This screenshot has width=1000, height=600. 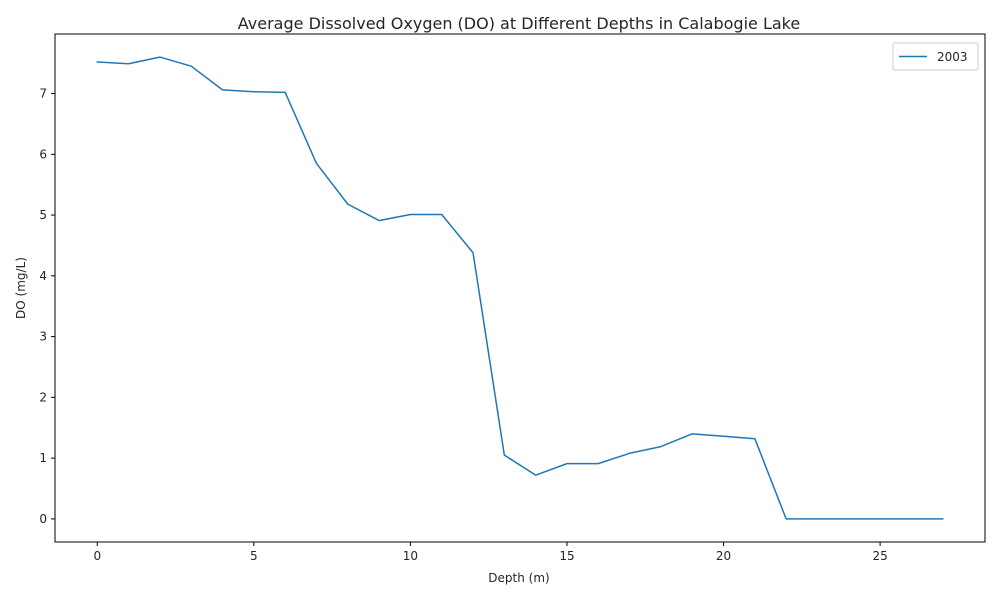 What do you see at coordinates (518, 578) in the screenshot?
I see `x-axis-label: Depth (m)` at bounding box center [518, 578].